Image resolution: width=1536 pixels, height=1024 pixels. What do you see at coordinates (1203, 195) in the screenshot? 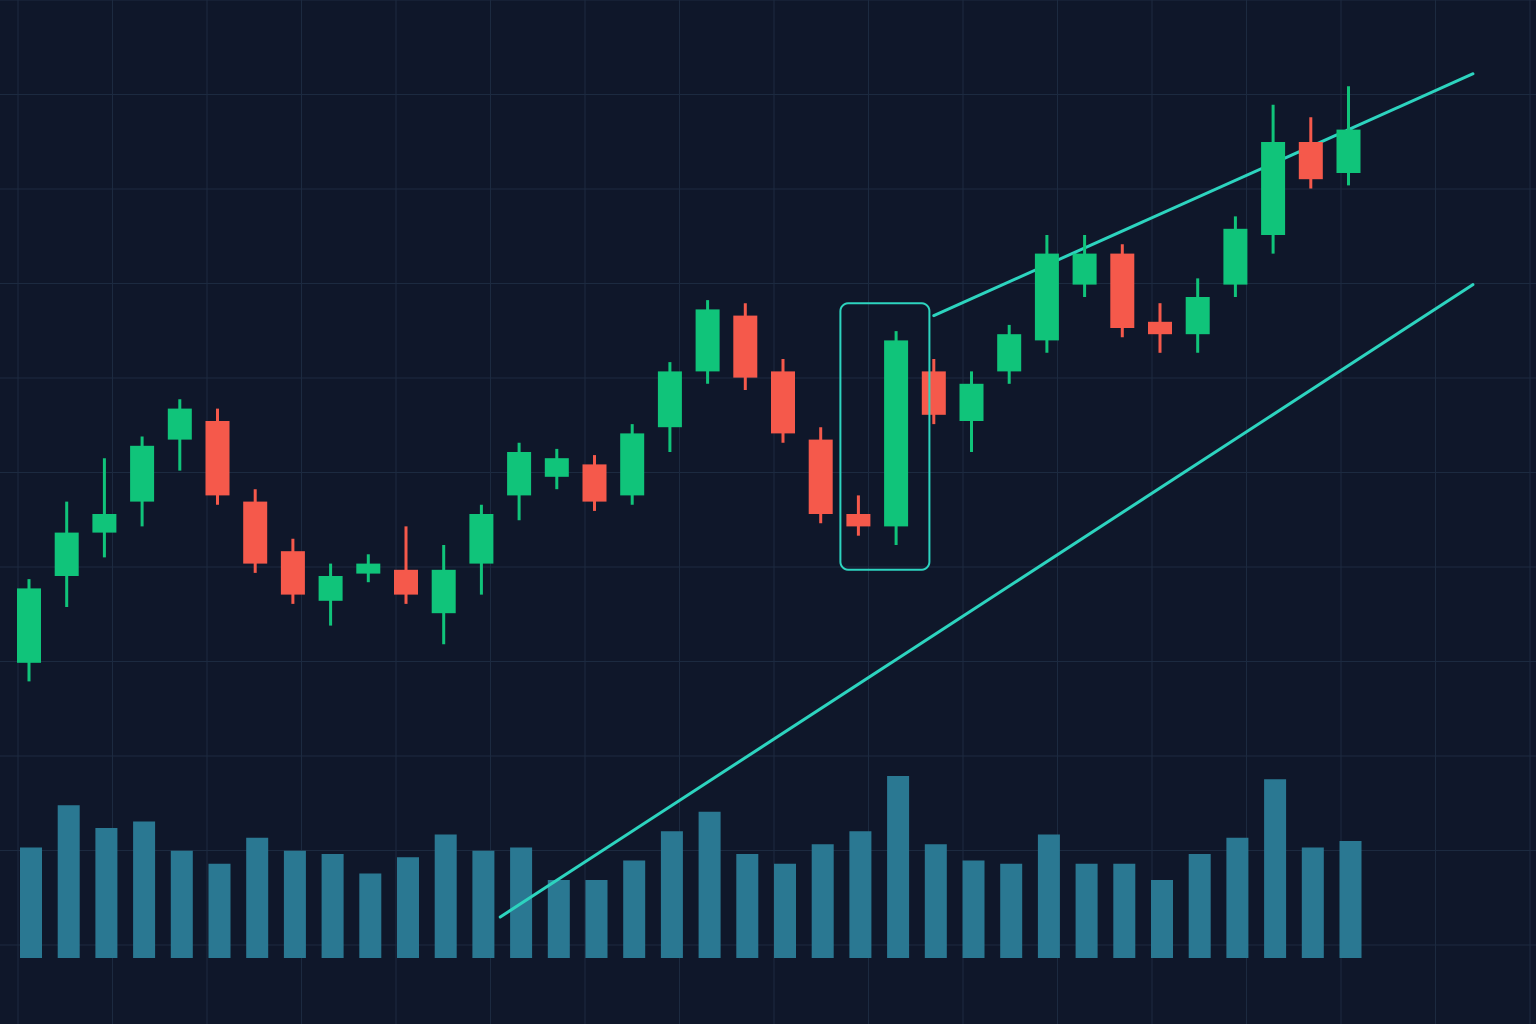
I see `trendline` at bounding box center [1203, 195].